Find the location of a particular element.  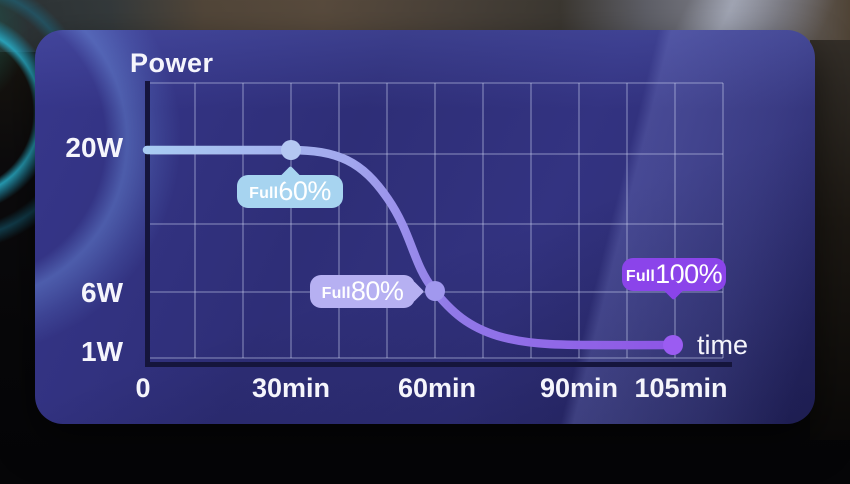

photo-right-shadow is located at coordinates (830, 240).